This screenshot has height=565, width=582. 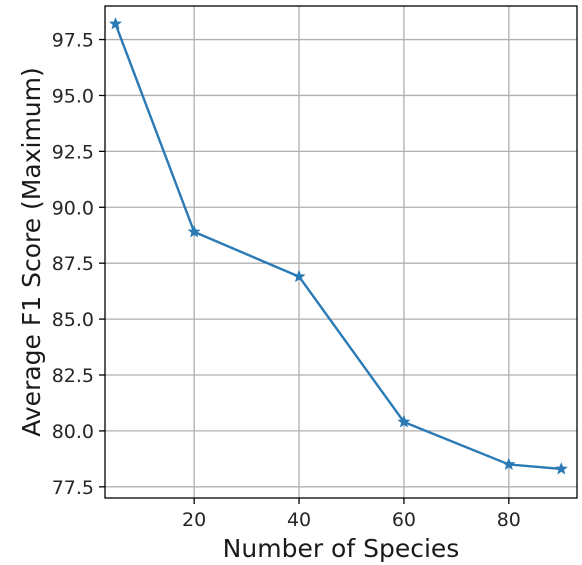 I want to click on x-tick-label: 80, so click(x=509, y=520).